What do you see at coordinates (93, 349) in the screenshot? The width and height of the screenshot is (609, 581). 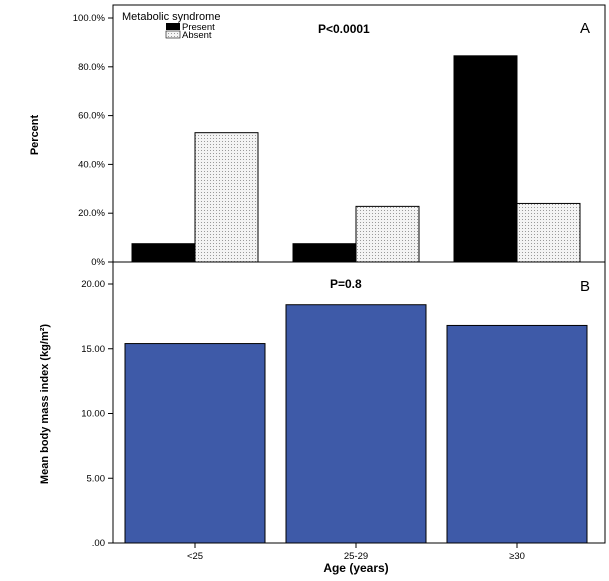 I see `panel-b-y-tick-label: 15.00` at bounding box center [93, 349].